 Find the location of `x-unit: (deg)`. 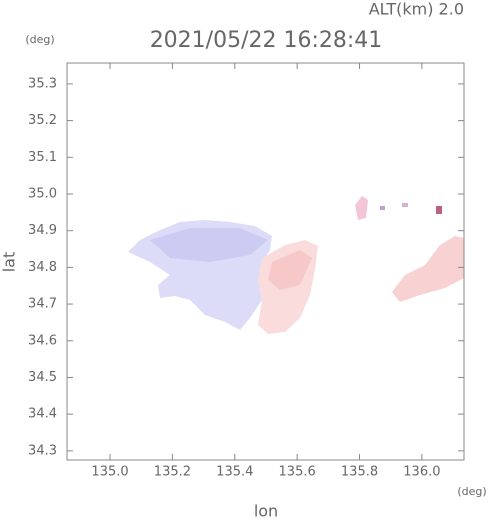

x-unit: (deg) is located at coordinates (471, 491).